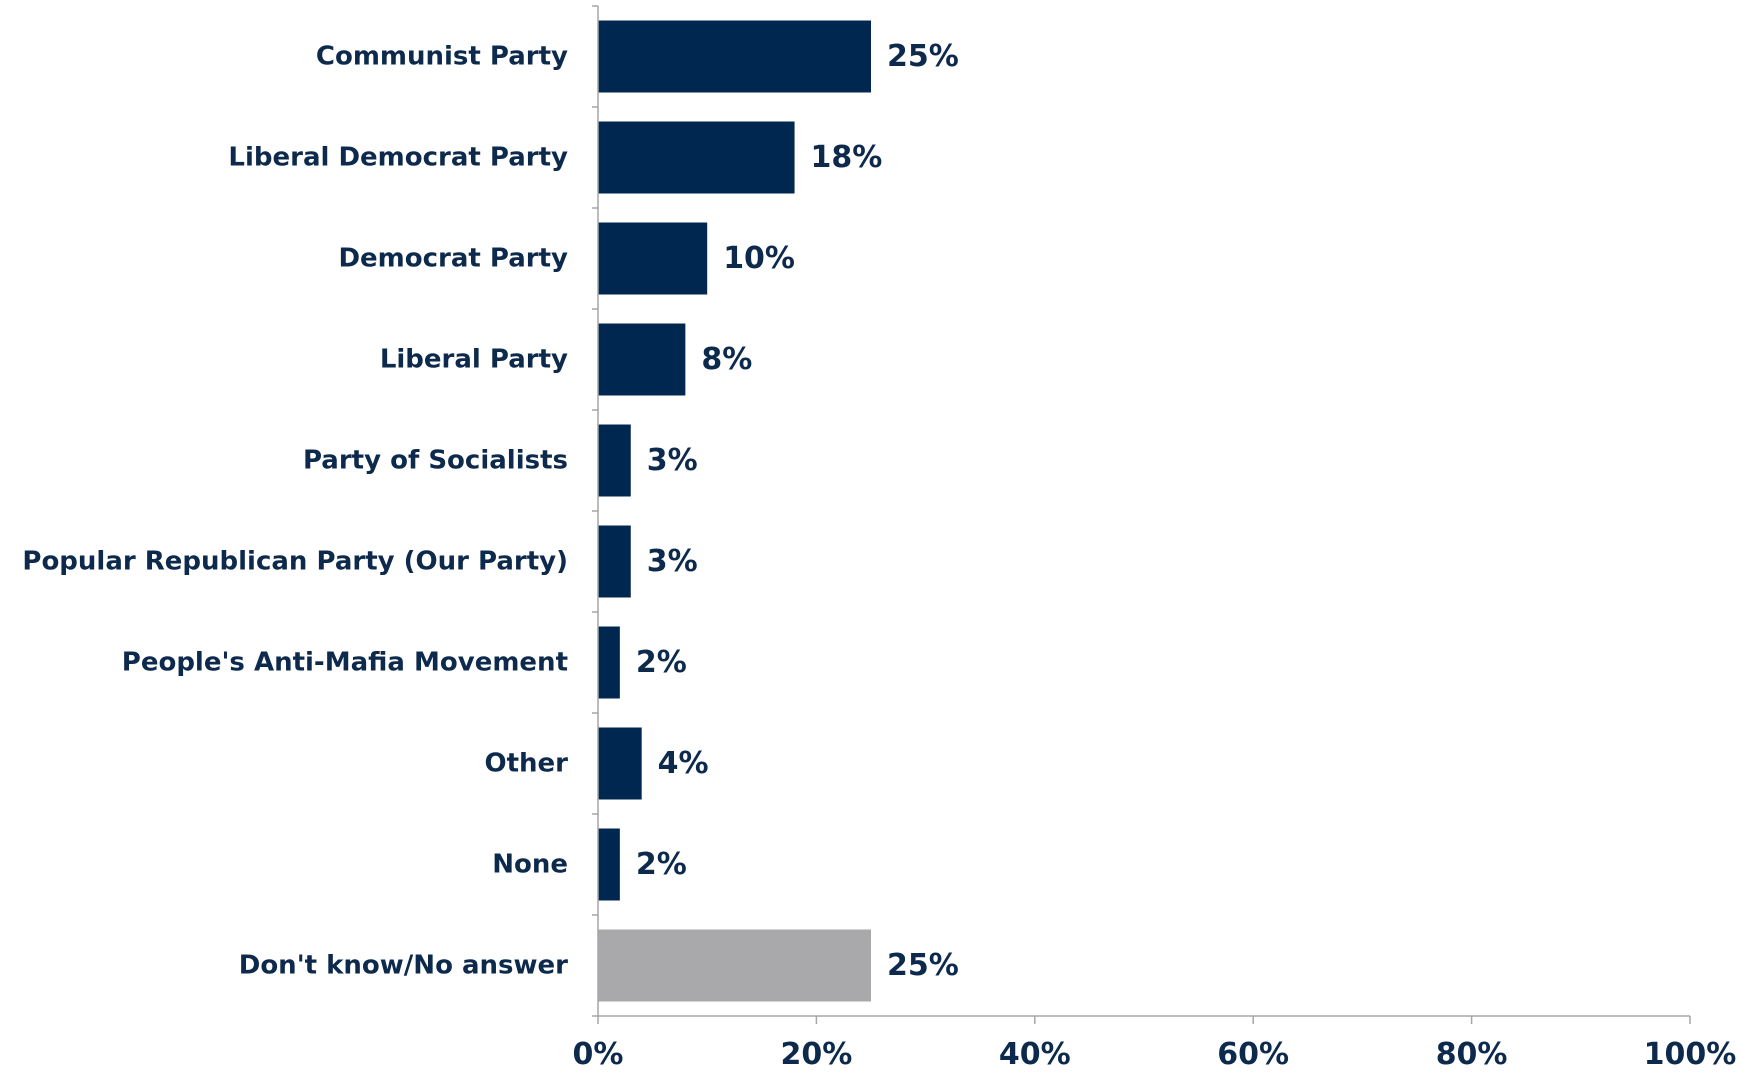 The height and width of the screenshot is (1076, 1752). What do you see at coordinates (453, 259) in the screenshot?
I see `category-label-3: Democrat Party` at bounding box center [453, 259].